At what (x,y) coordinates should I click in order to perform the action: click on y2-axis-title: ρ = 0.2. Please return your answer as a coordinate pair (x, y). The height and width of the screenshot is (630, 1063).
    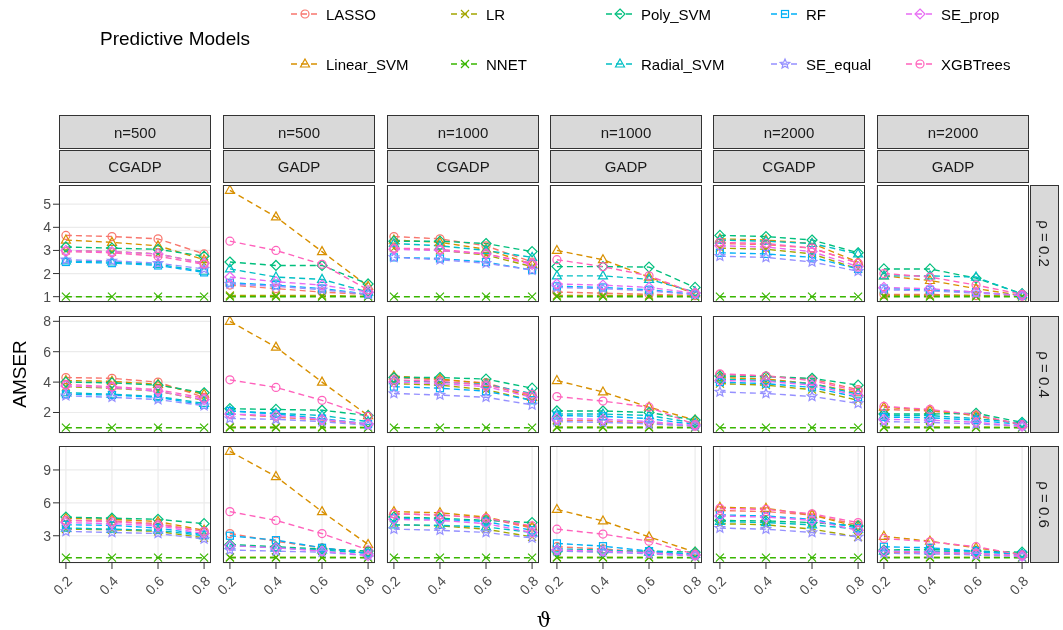
    Looking at the image, I should click on (1045, 243).